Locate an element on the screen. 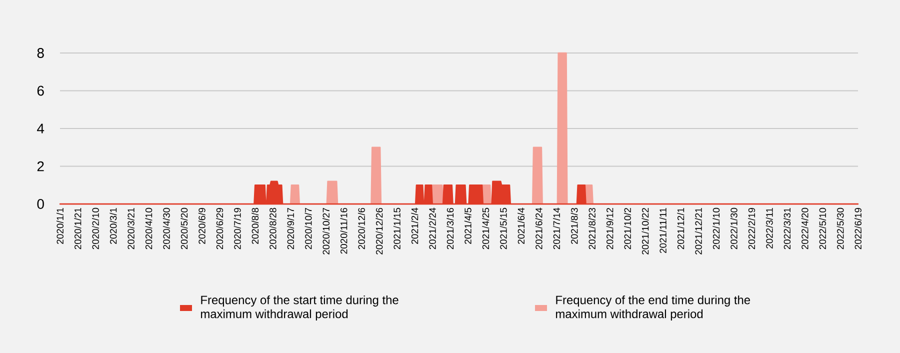 The image size is (900, 353). x-tick-label: 2020/12/26 is located at coordinates (379, 231).